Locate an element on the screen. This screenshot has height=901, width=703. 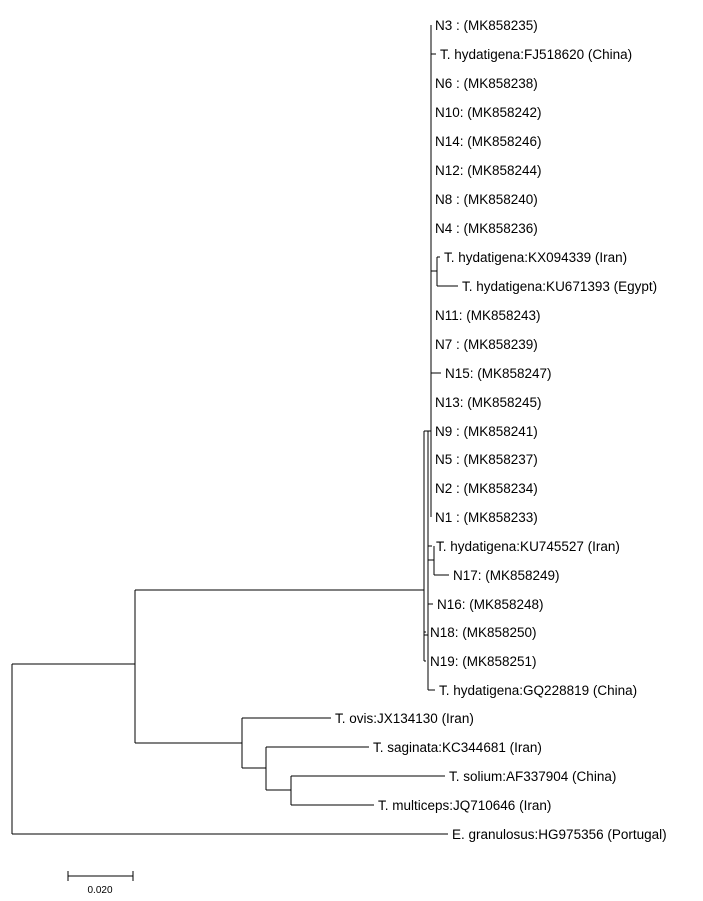
taxon-label: T. hydatigena:GQ228819 (China) is located at coordinates (538, 690).